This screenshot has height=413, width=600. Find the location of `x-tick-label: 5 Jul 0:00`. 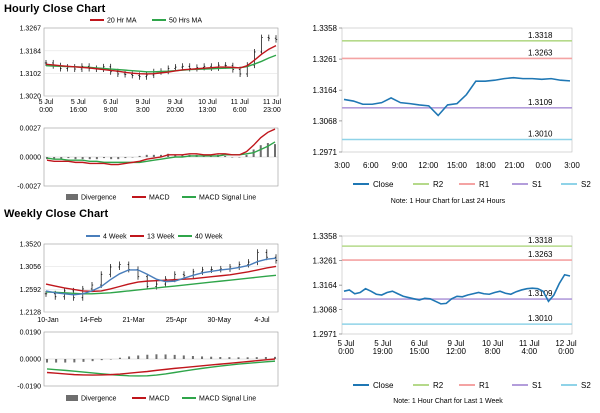

x-tick-label: 5 Jul 0:00 is located at coordinates (46, 106).